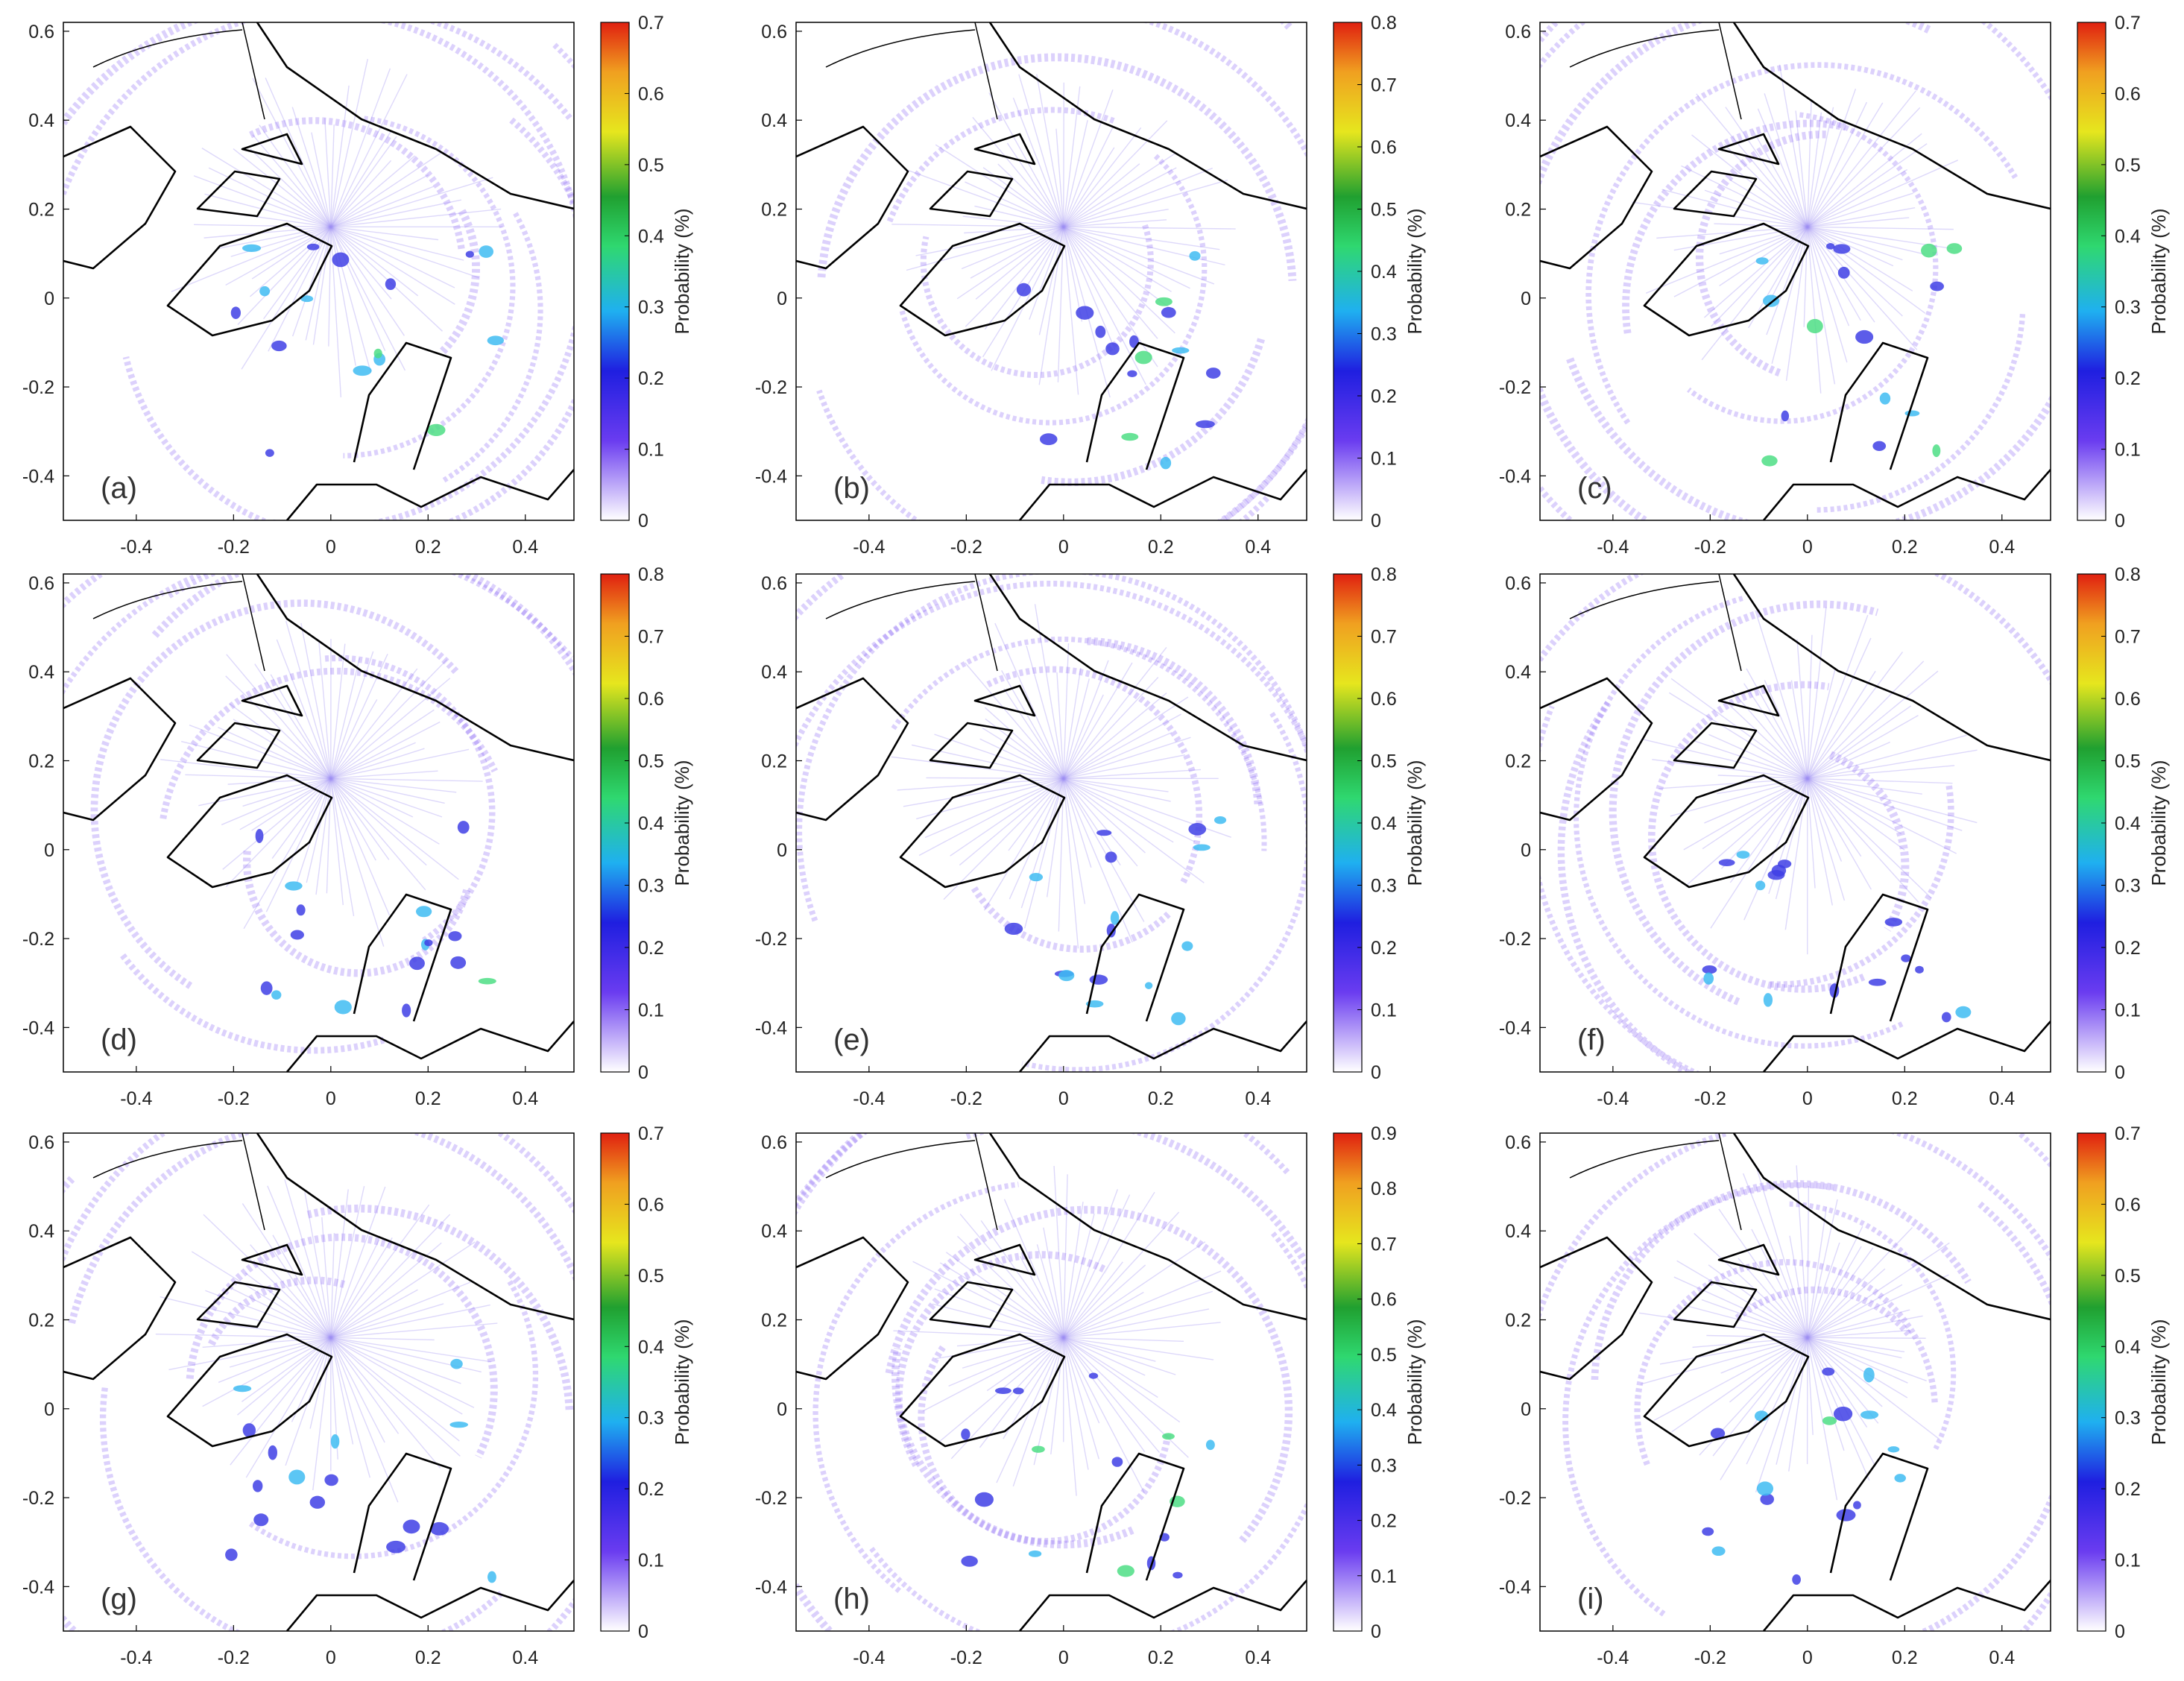  What do you see at coordinates (1907, 1606) in the screenshot?
I see `coastline-europe` at bounding box center [1907, 1606].